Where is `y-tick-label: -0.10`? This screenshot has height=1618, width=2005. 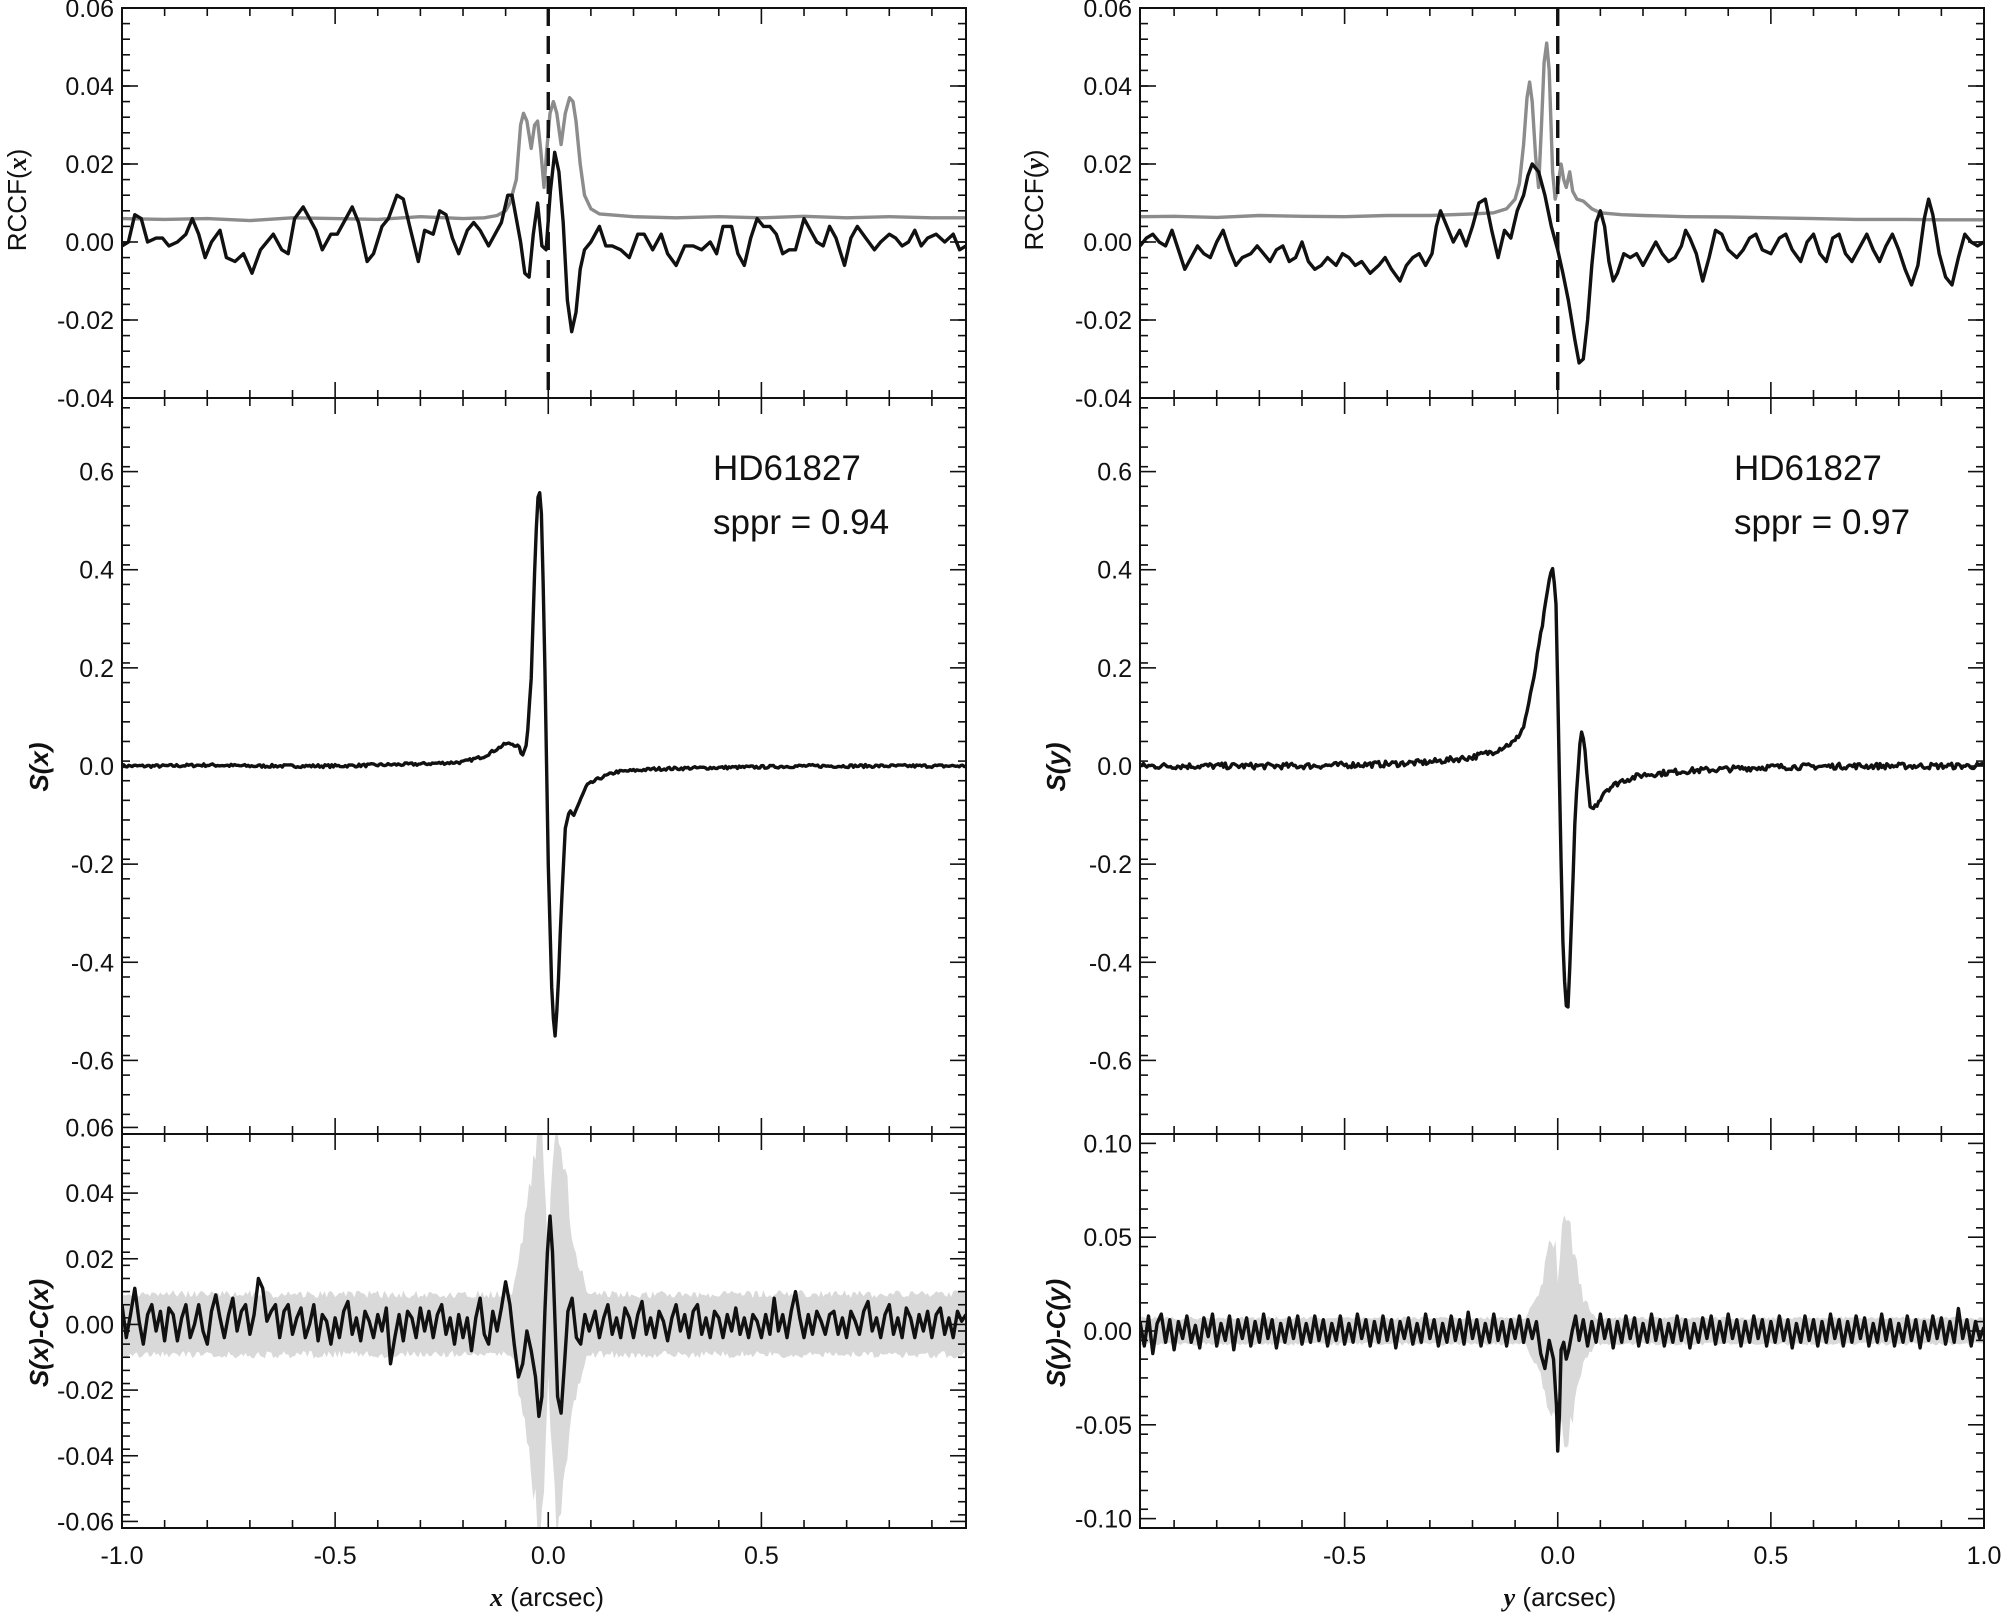
y-tick-label: -0.10 is located at coordinates (1103, 1520).